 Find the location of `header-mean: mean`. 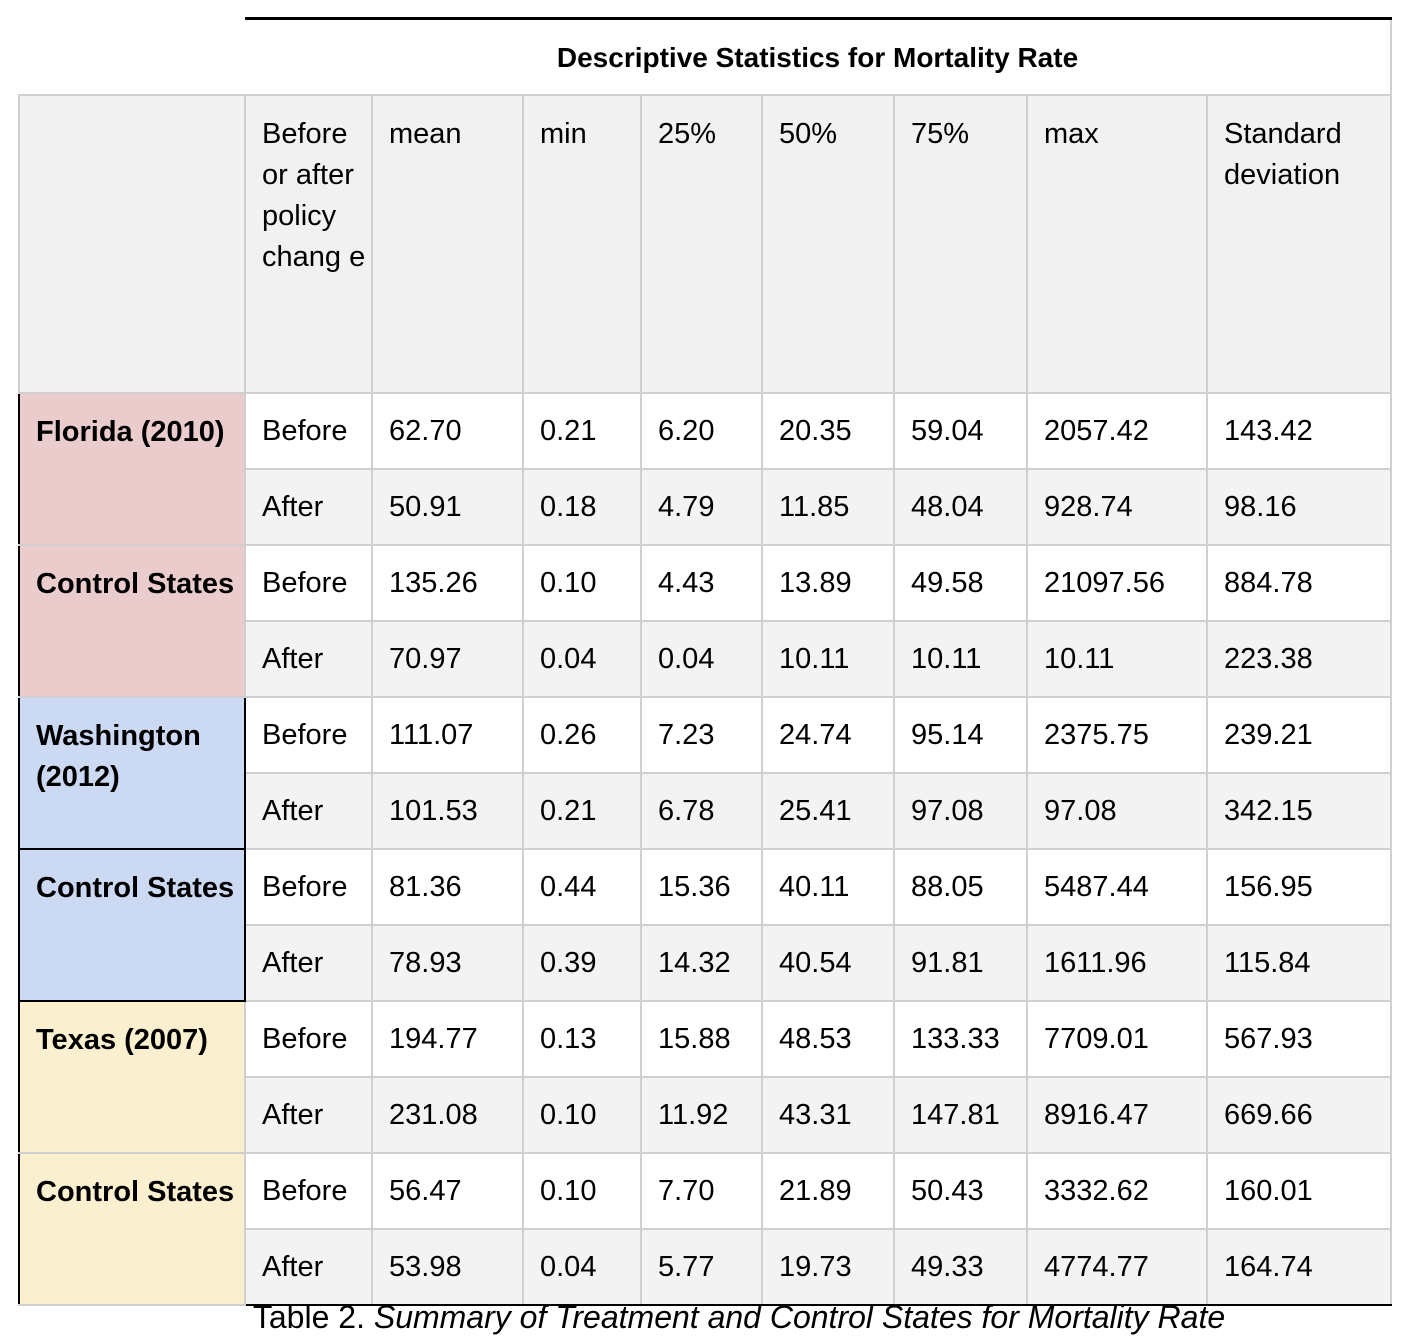

header-mean: mean is located at coordinates (447, 244).